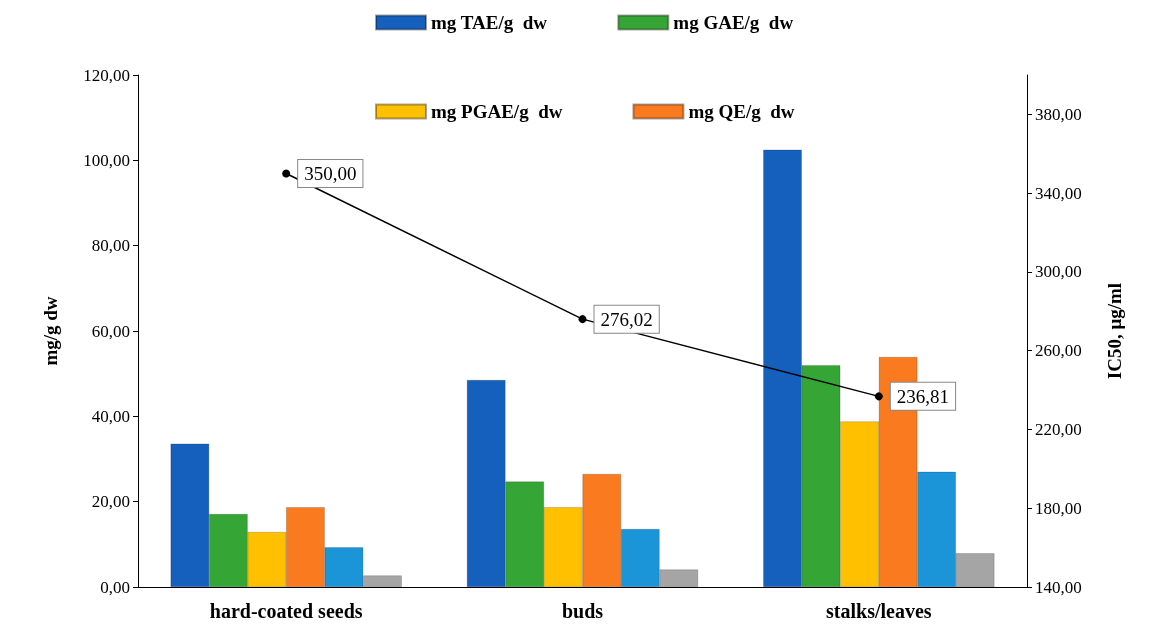 The width and height of the screenshot is (1157, 637). What do you see at coordinates (1058, 351) in the screenshot?
I see `y2-tick-label: 260,00` at bounding box center [1058, 351].